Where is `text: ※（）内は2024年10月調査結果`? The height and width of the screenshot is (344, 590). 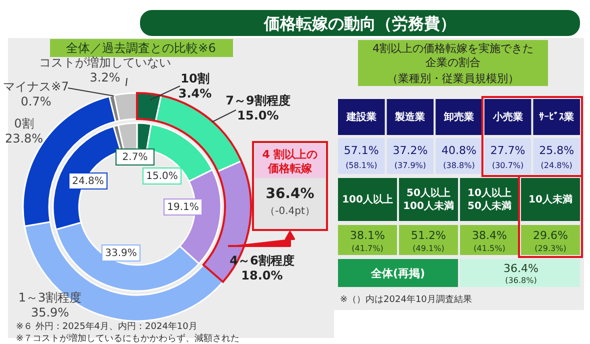 text: ※（）内は2024年10月調査結果 is located at coordinates (406, 299).